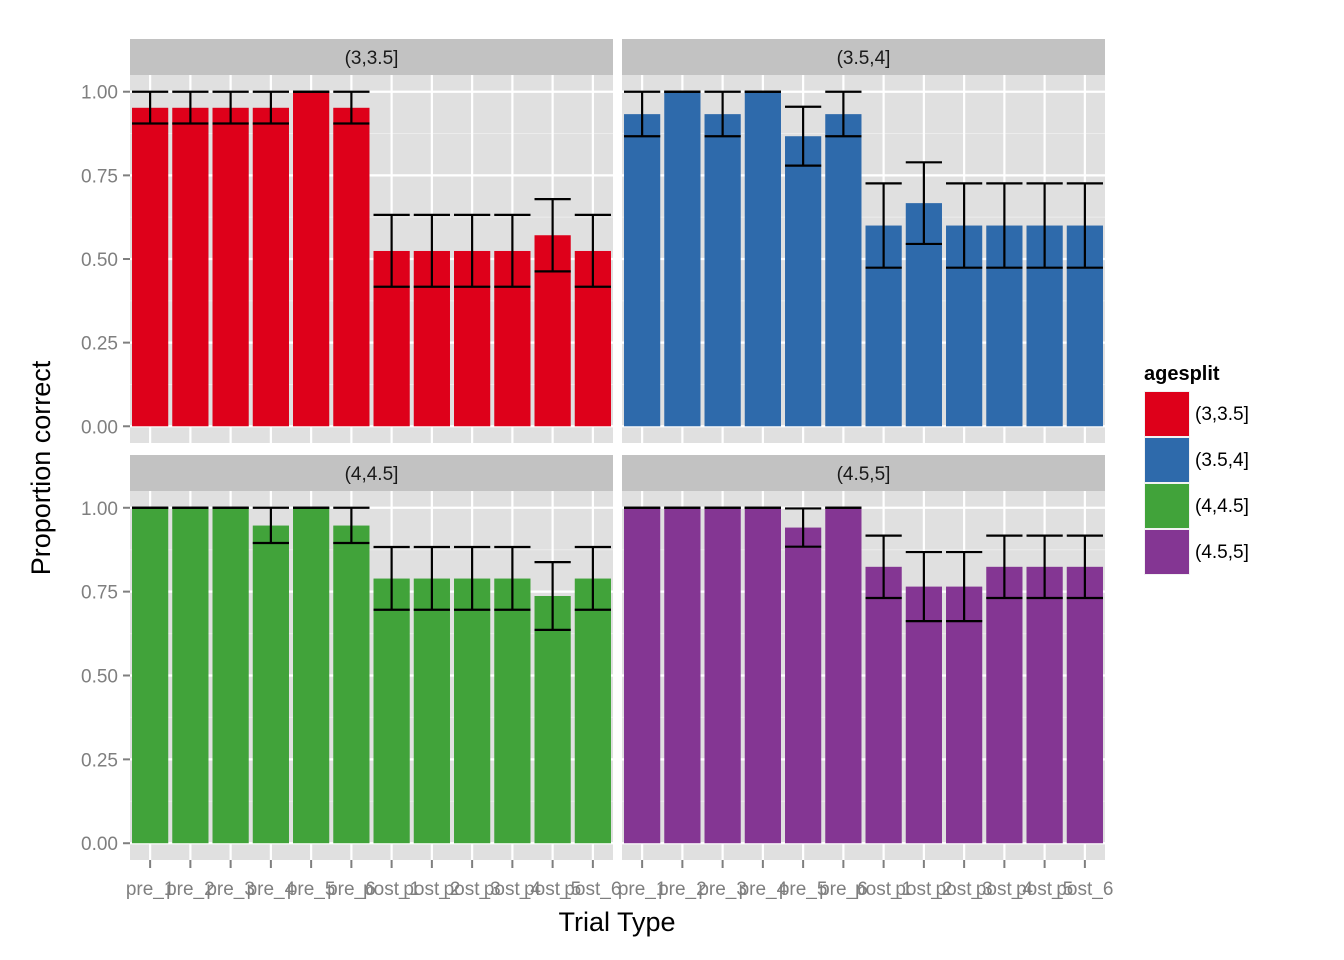 Image resolution: width=1344 pixels, height=960 pixels. Describe the element at coordinates (864, 474) in the screenshot. I see `facet-strip-label: (4.5,5]` at that location.